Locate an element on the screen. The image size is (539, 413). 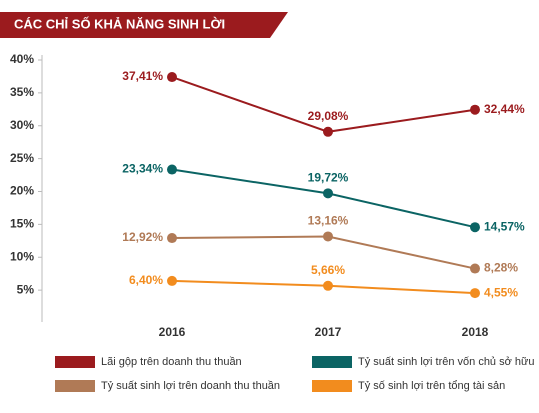
data-label: 6,40% is located at coordinates (146, 280).